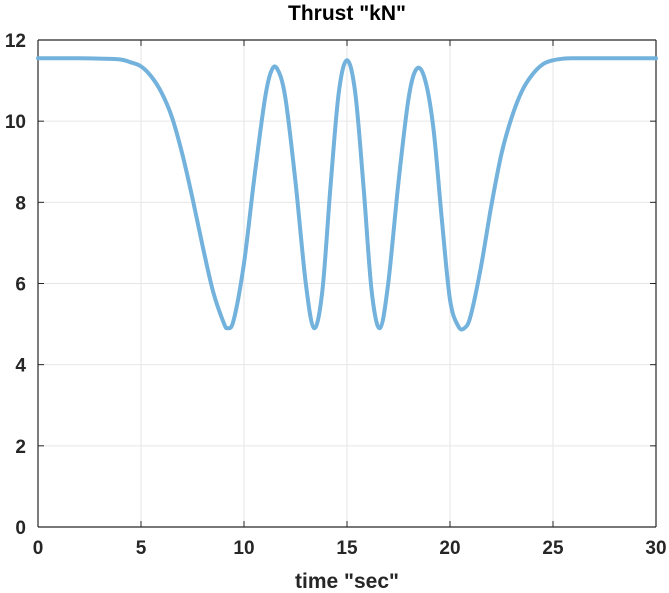 This screenshot has width=669, height=593. Describe the element at coordinates (347, 581) in the screenshot. I see `x-axis-label: time "sec"` at that location.